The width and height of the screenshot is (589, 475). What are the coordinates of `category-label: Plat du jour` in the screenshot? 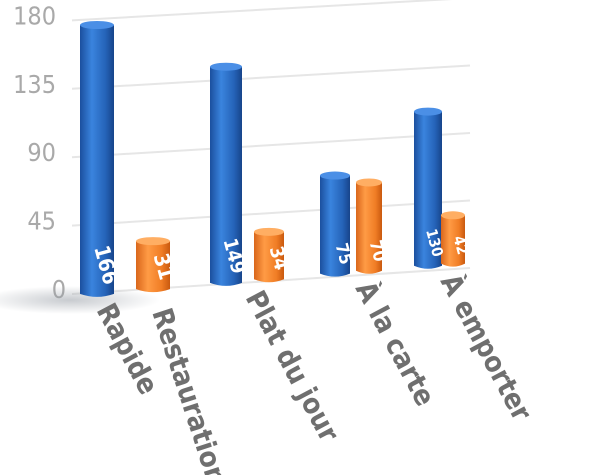 It's located at (292, 366).